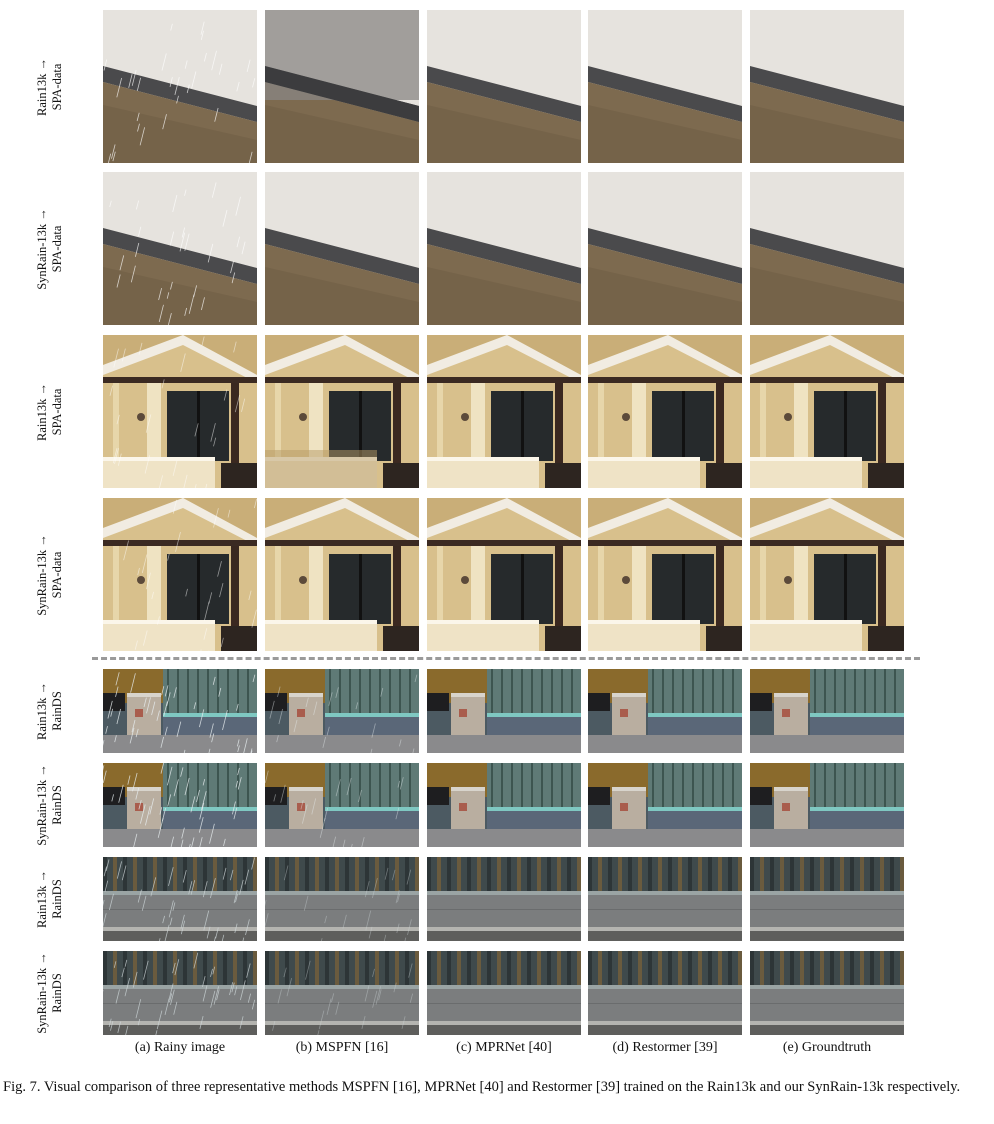 The image size is (994, 1124). Describe the element at coordinates (506, 658) in the screenshot. I see `dashed-separator` at that location.